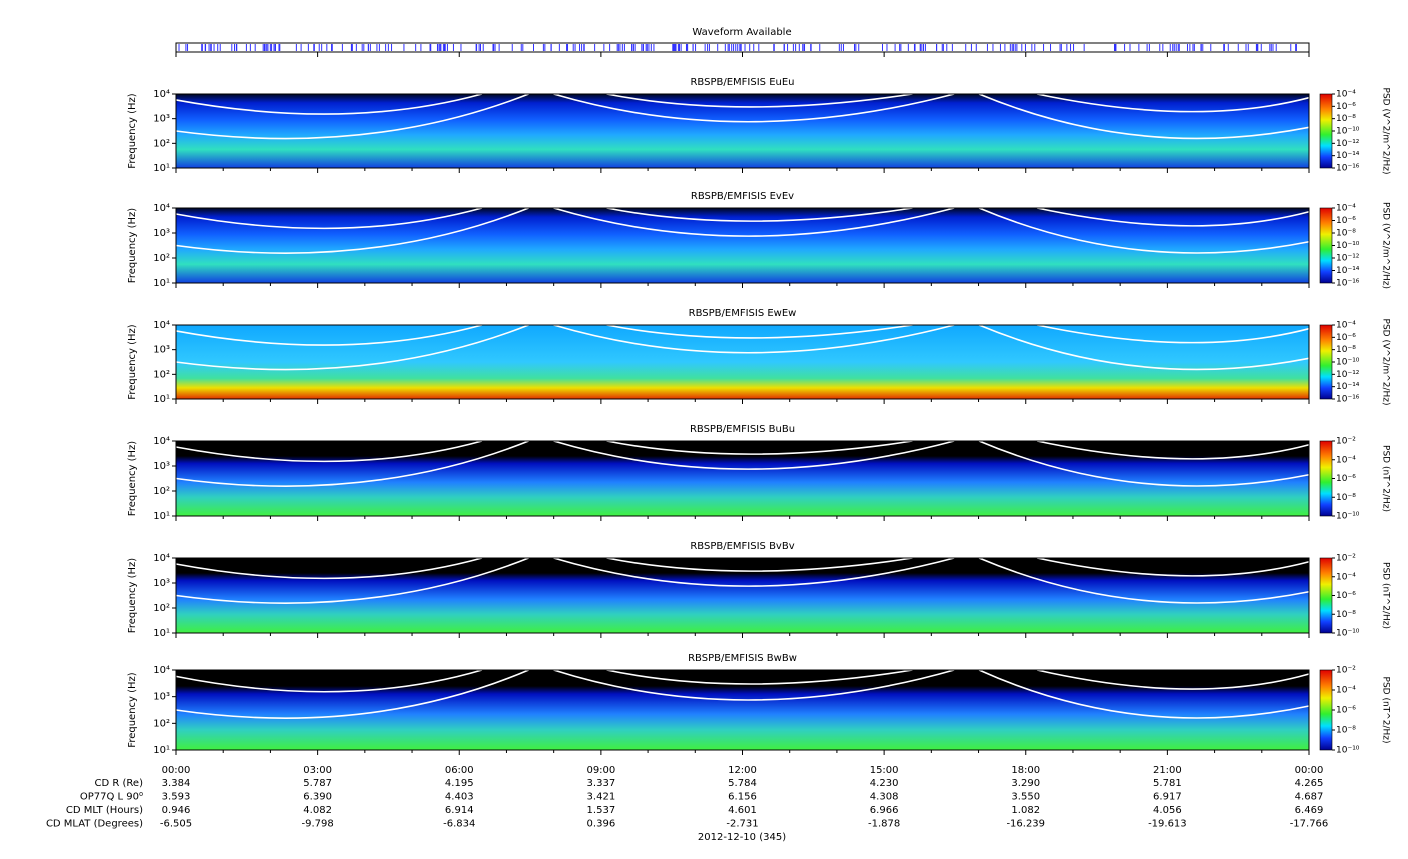  Describe the element at coordinates (317, 783) in the screenshot. I see `ephemeris-value: 5.787` at that location.